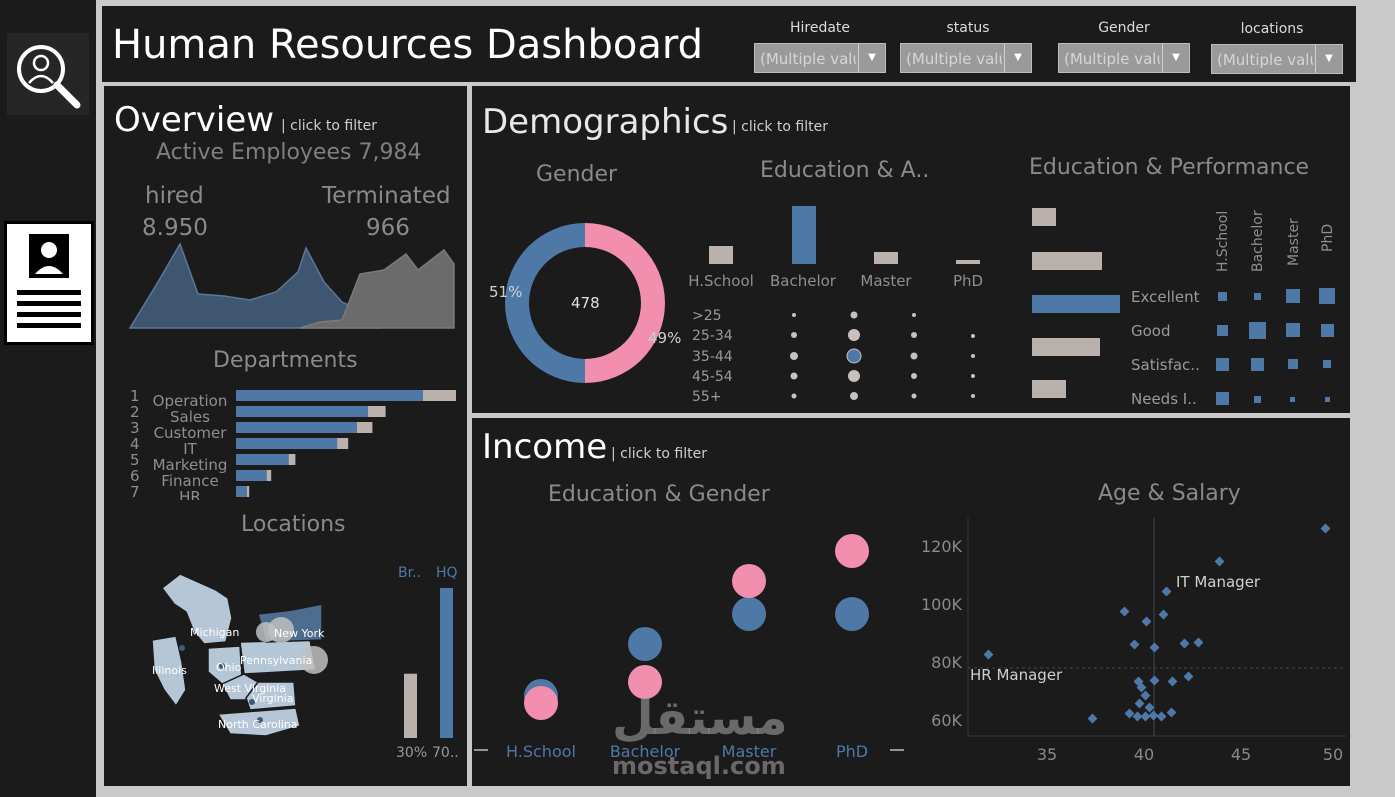 The height and width of the screenshot is (797, 1395). I want to click on overview-filter-hint: | click to filter, so click(329, 126).